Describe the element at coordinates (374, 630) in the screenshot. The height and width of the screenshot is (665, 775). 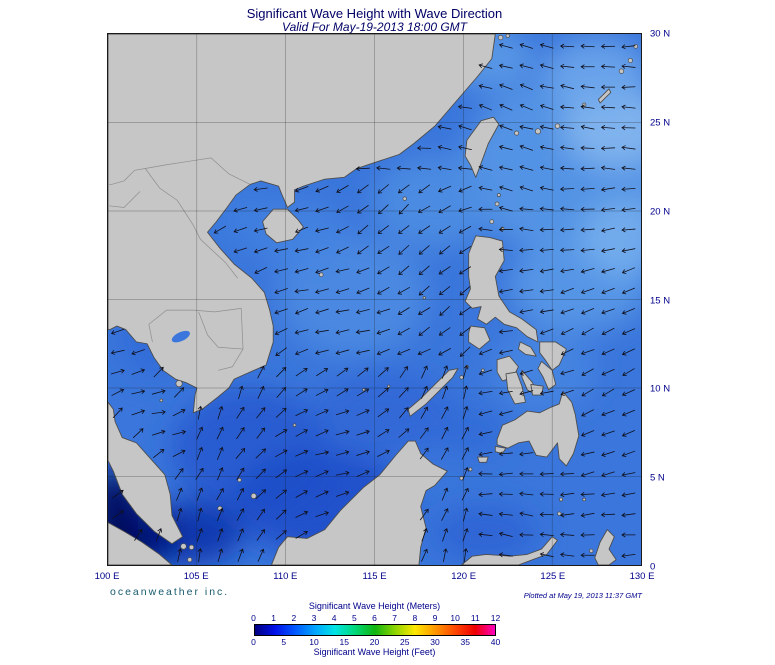
I see `colorbar-gradient` at that location.